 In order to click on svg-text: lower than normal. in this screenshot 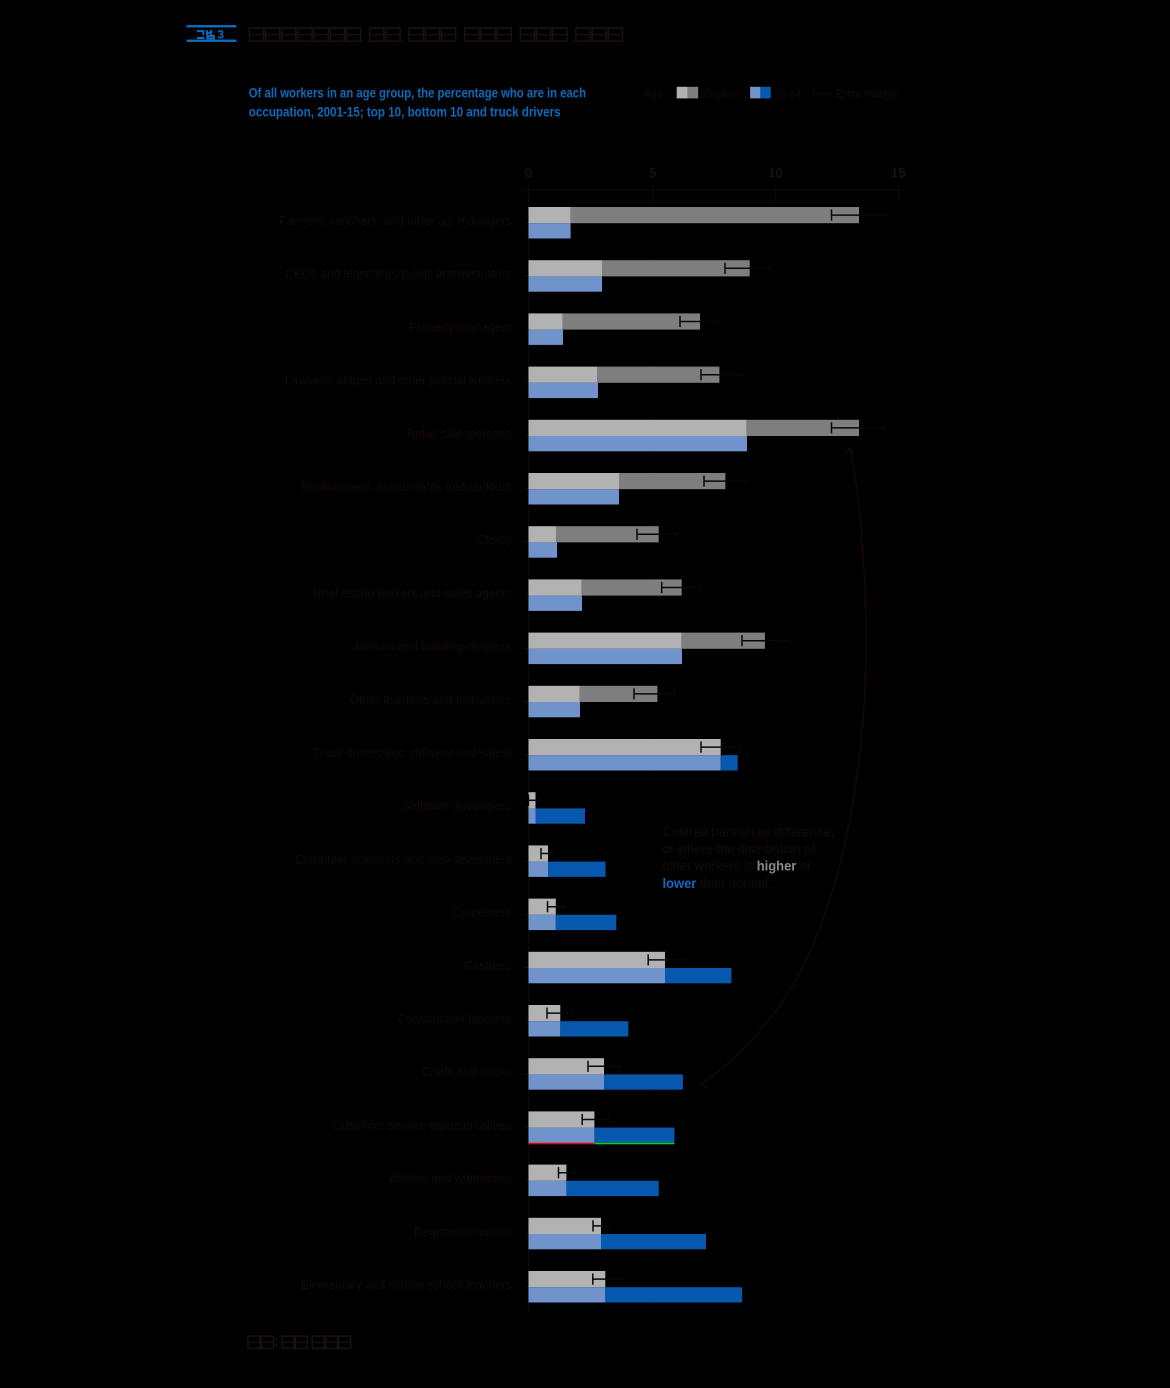, I will do `click(717, 883)`.